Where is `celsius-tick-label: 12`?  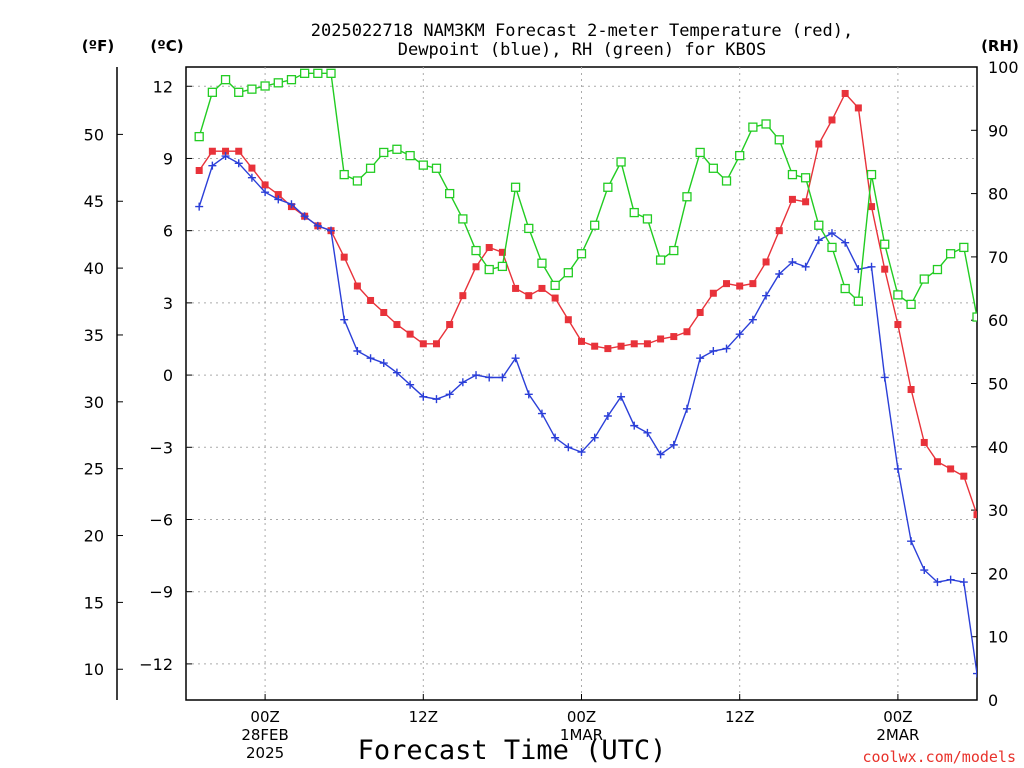
celsius-tick-label: 12 is located at coordinates (163, 86).